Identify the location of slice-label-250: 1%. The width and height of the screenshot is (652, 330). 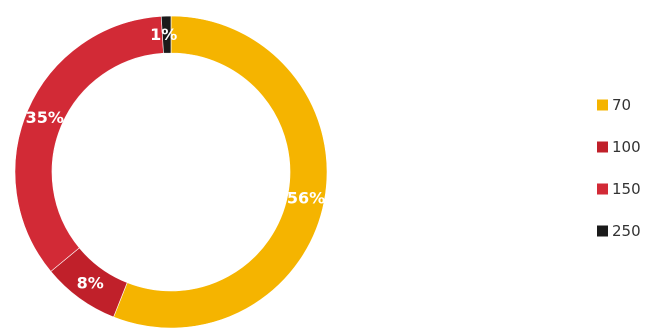
(163, 34).